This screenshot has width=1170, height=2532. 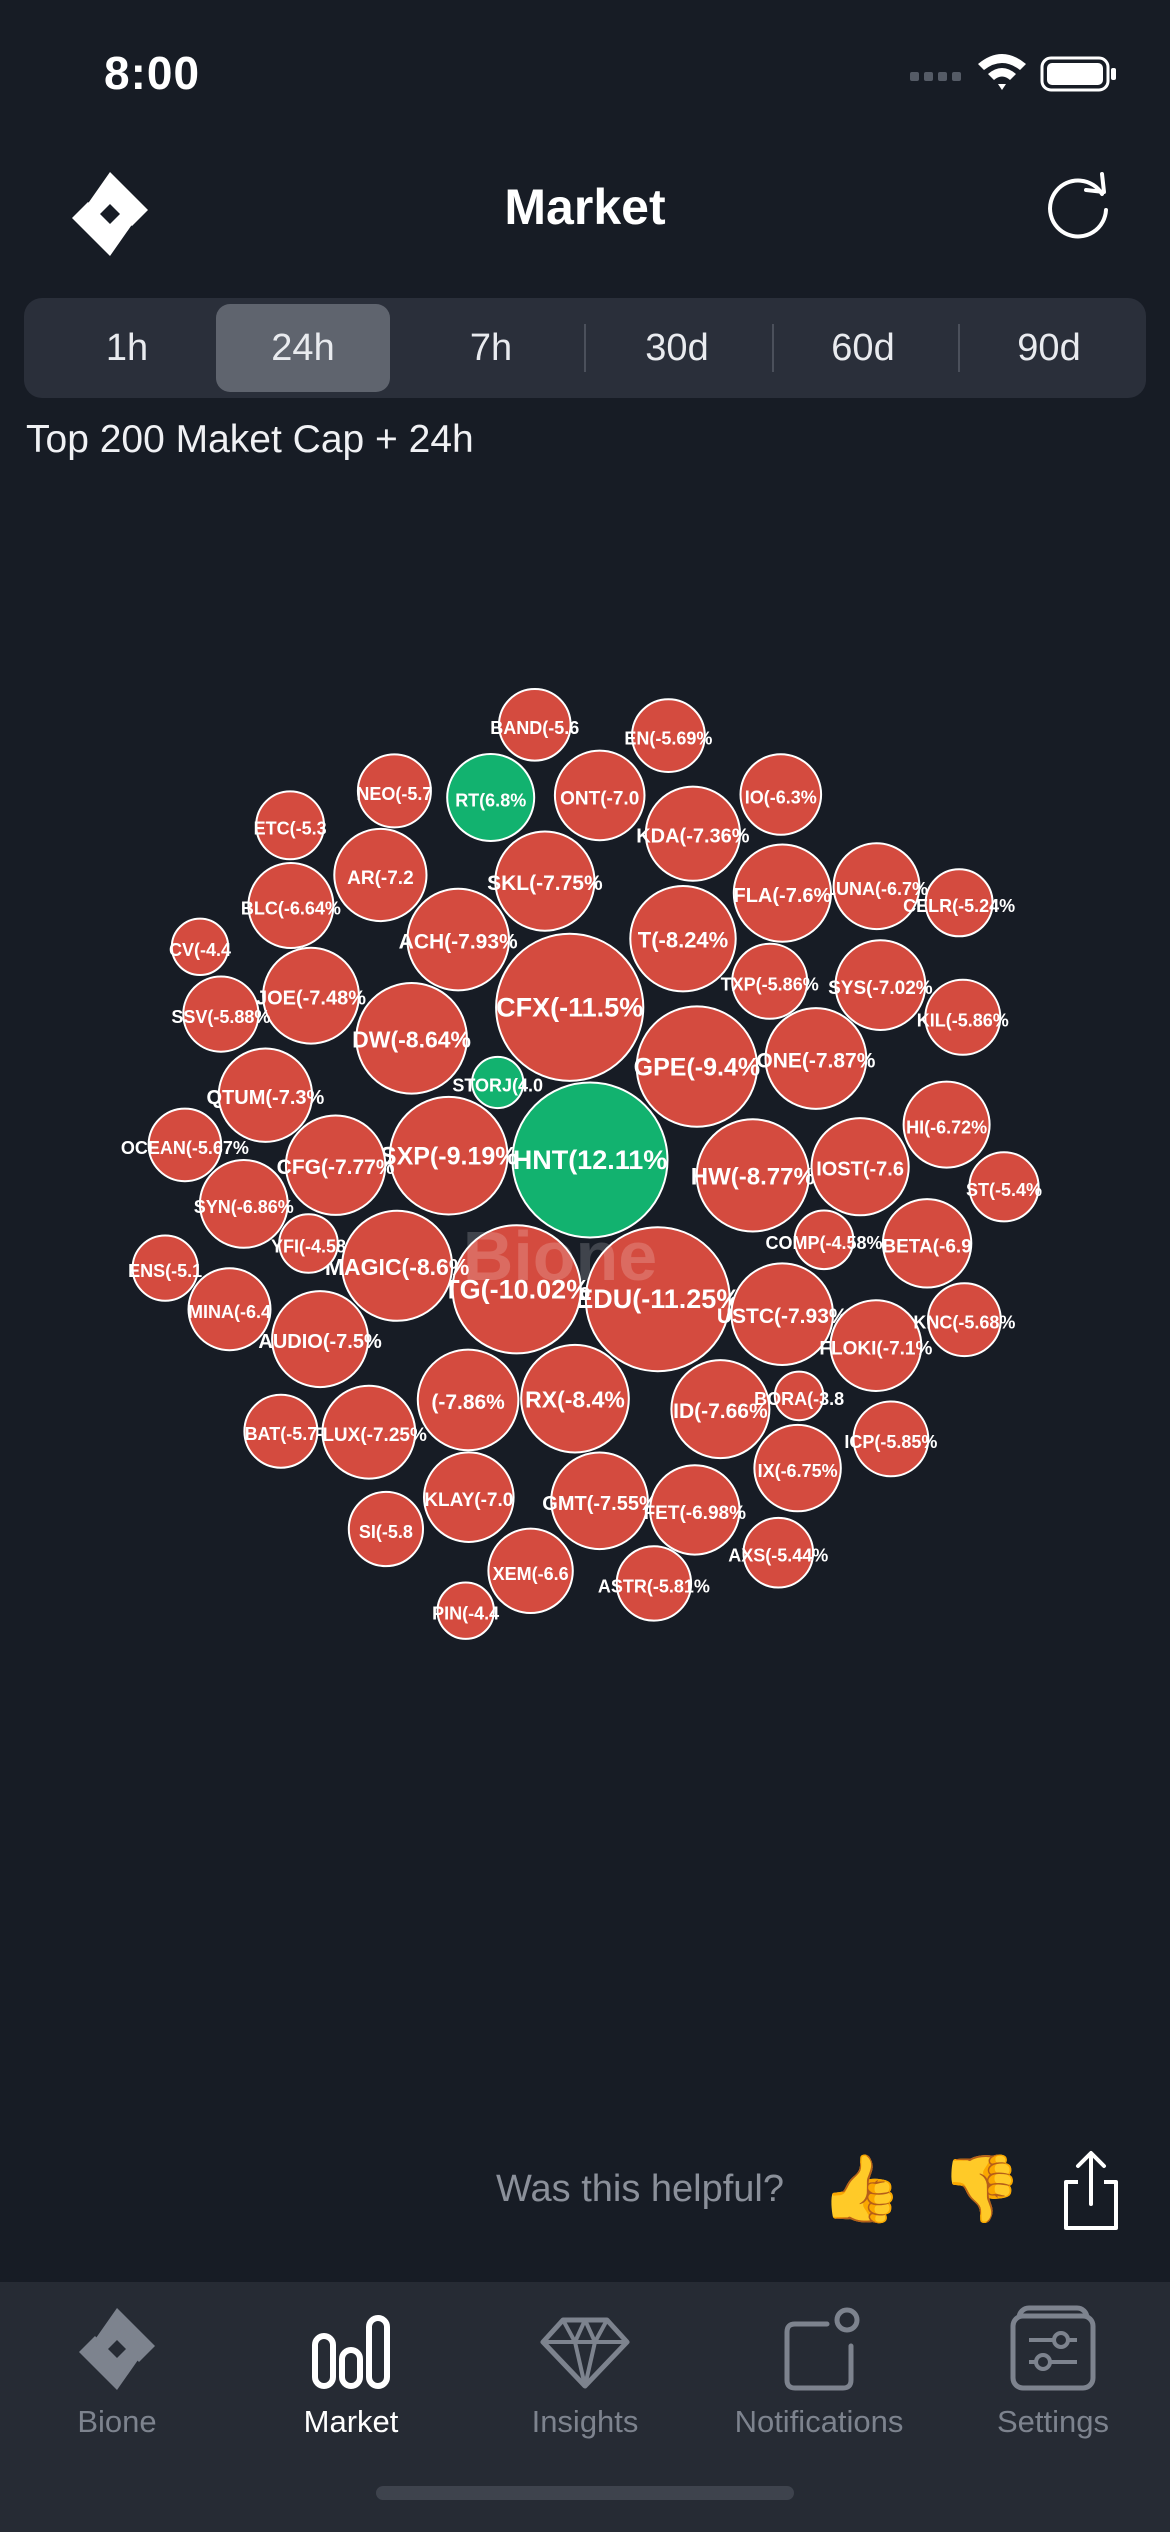 What do you see at coordinates (244, 1204) in the screenshot?
I see `bubble: SYN(-6.86%` at bounding box center [244, 1204].